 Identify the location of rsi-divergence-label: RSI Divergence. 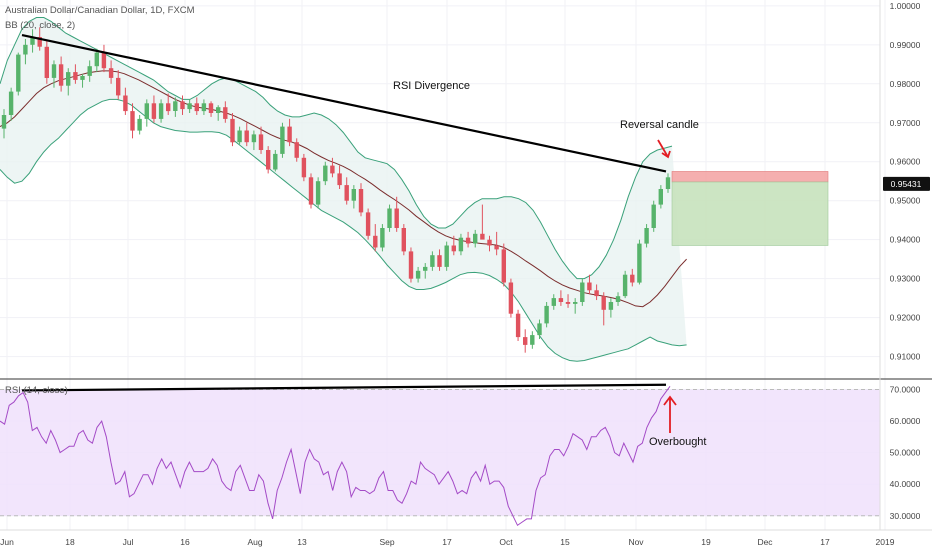
(432, 86).